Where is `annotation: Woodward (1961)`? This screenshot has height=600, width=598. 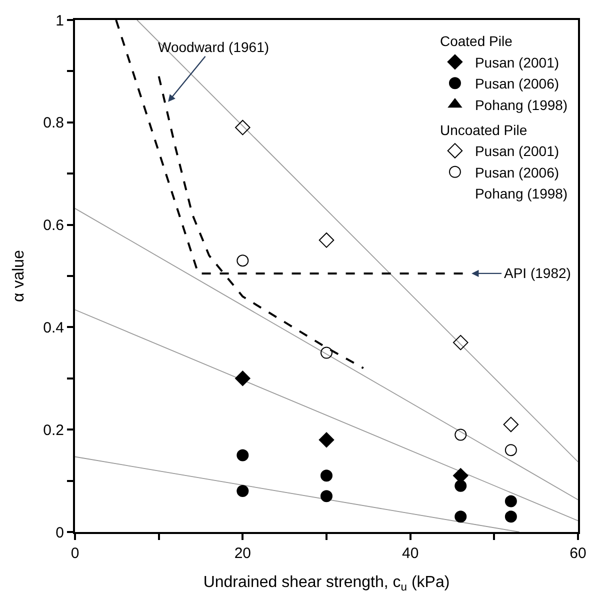
annotation: Woodward (1961) is located at coordinates (214, 47).